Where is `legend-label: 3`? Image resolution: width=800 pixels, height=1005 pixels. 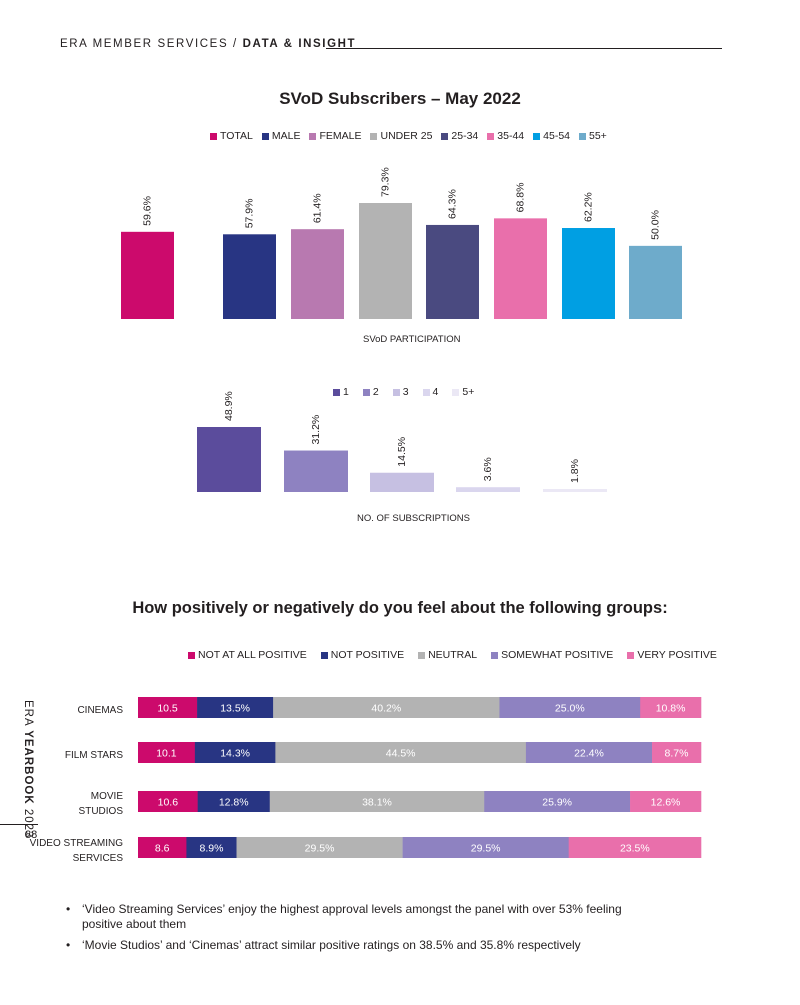
legend-label: 3 is located at coordinates (405, 392).